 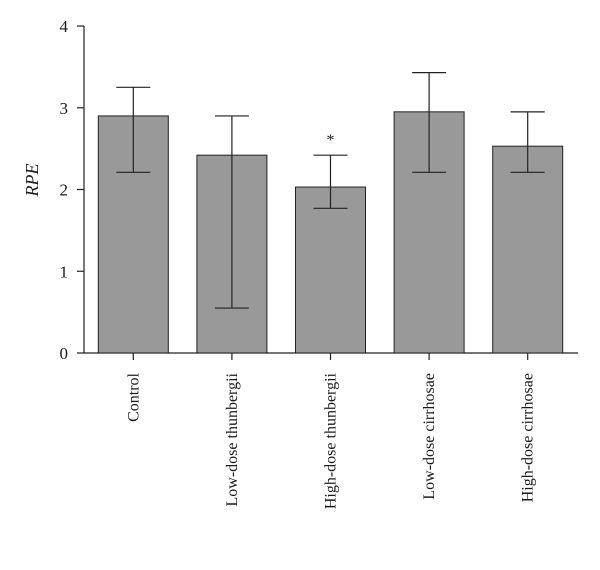 I want to click on y-tick-label: 4, so click(x=64, y=26).